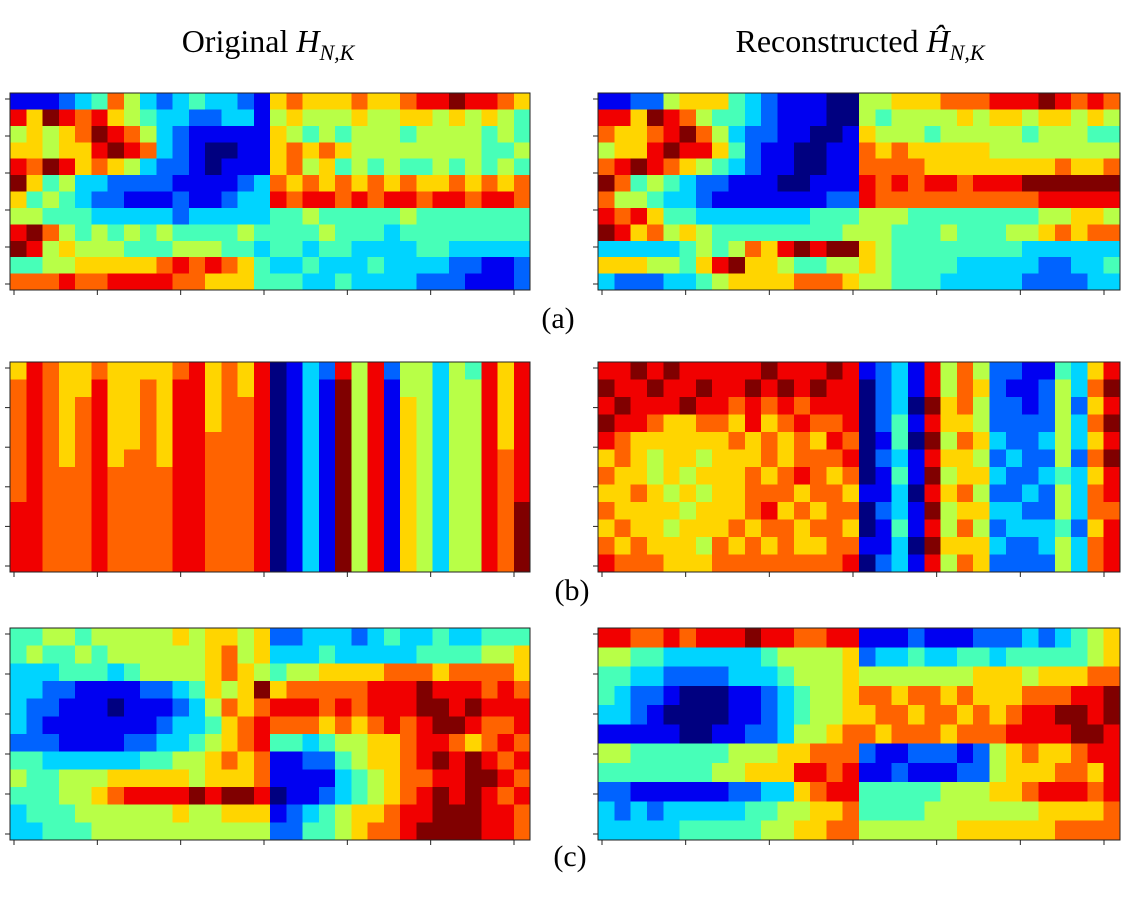 The height and width of the screenshot is (910, 1137). What do you see at coordinates (268, 469) in the screenshot?
I see `heatmap` at bounding box center [268, 469].